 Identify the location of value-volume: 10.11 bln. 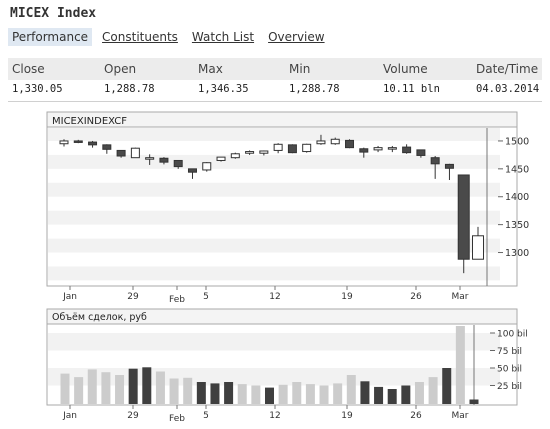
(411, 89).